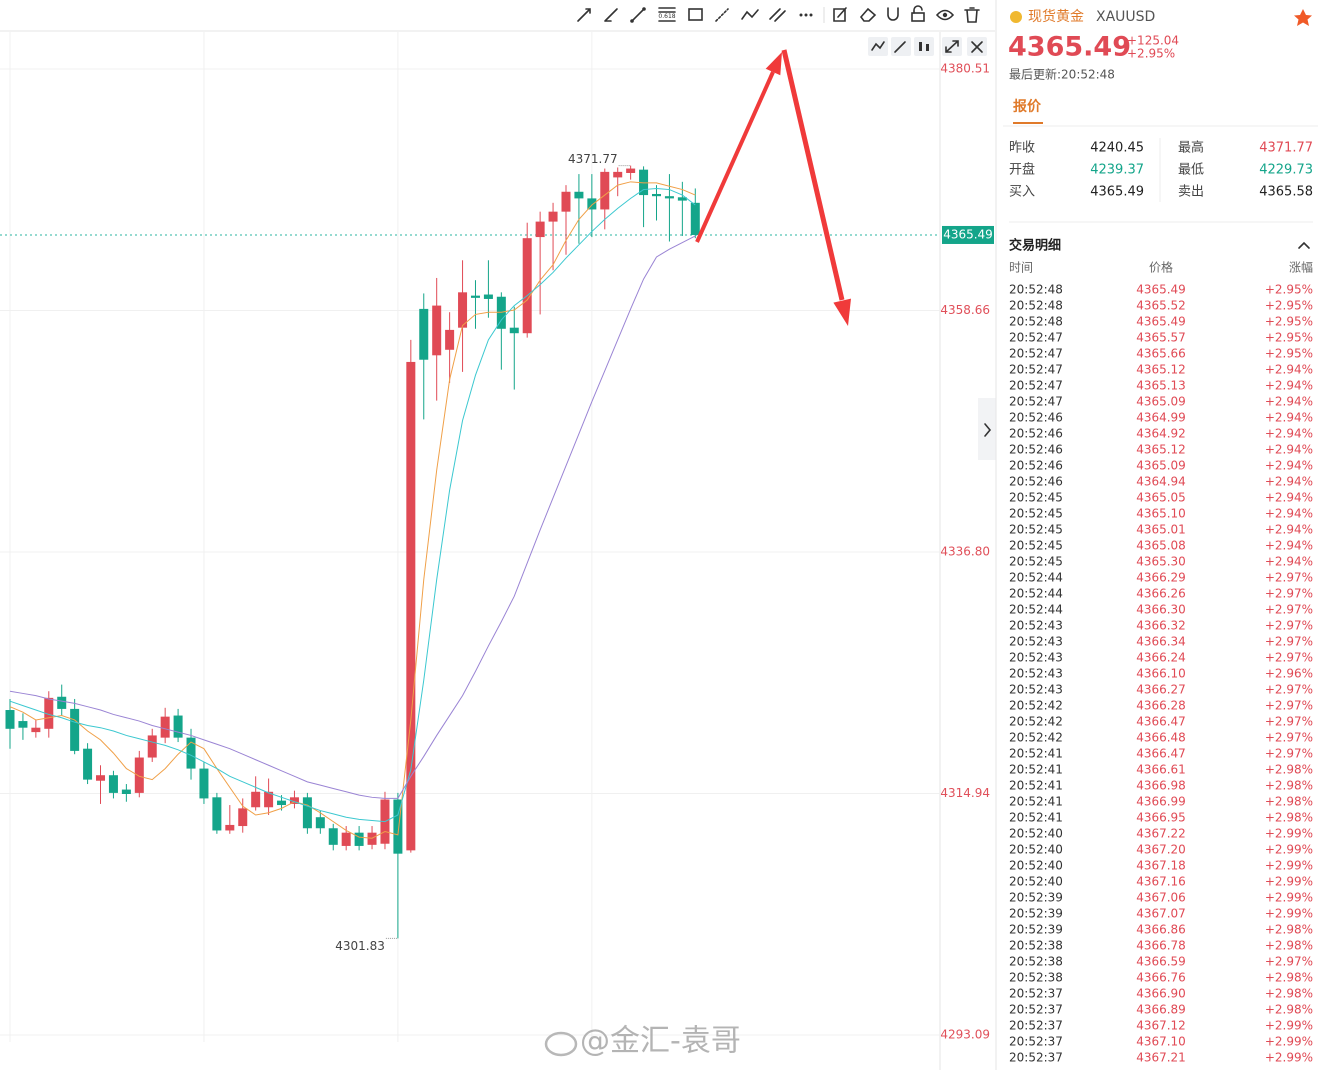 This screenshot has height=1070, width=1324. I want to click on header-change: 涨幅, so click(1301, 267).